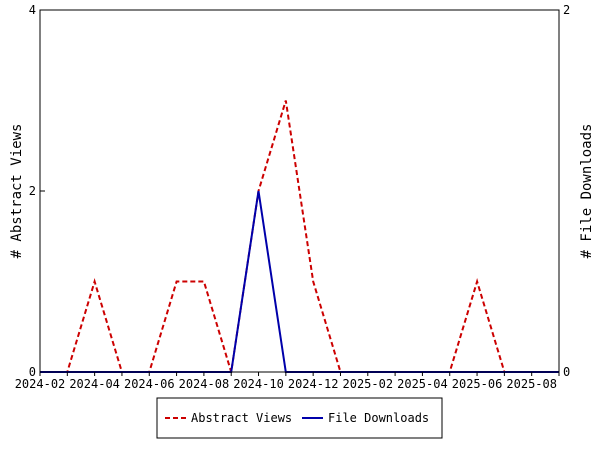 This screenshot has width=600, height=450. I want to click on y-axis-label-left: # Abstract Views, so click(17, 191).